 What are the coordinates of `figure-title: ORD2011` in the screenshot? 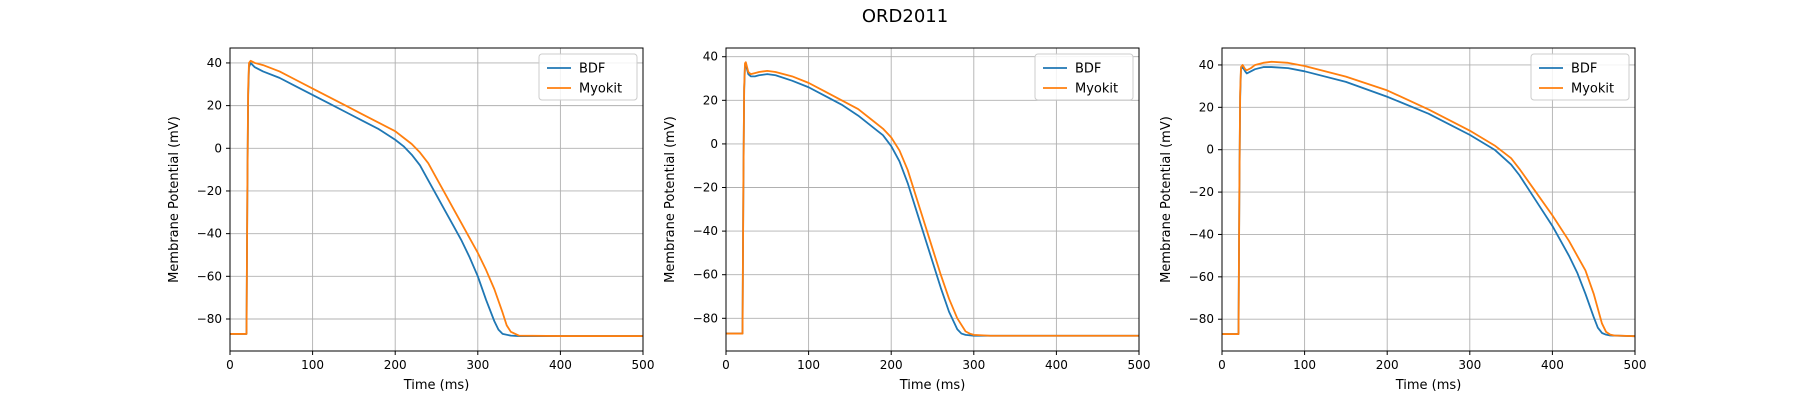 It's located at (905, 16).